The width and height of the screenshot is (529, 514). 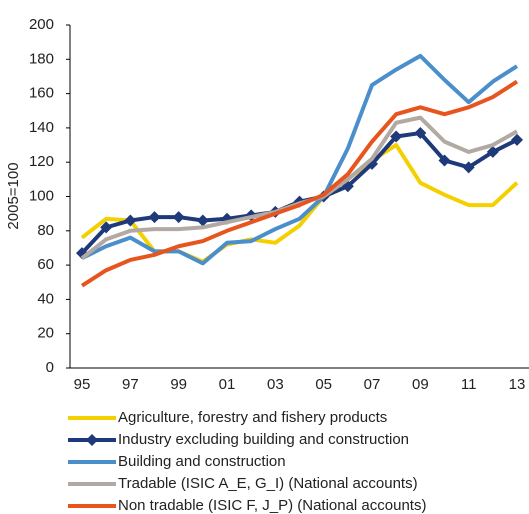 I want to click on y-tick-label: 120, so click(x=41, y=161).